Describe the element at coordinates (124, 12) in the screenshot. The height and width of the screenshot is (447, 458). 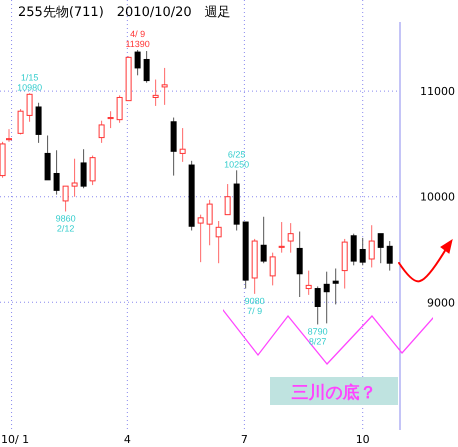
I see `chart-title: 255先物(711) 2010/10/20 週足` at that location.